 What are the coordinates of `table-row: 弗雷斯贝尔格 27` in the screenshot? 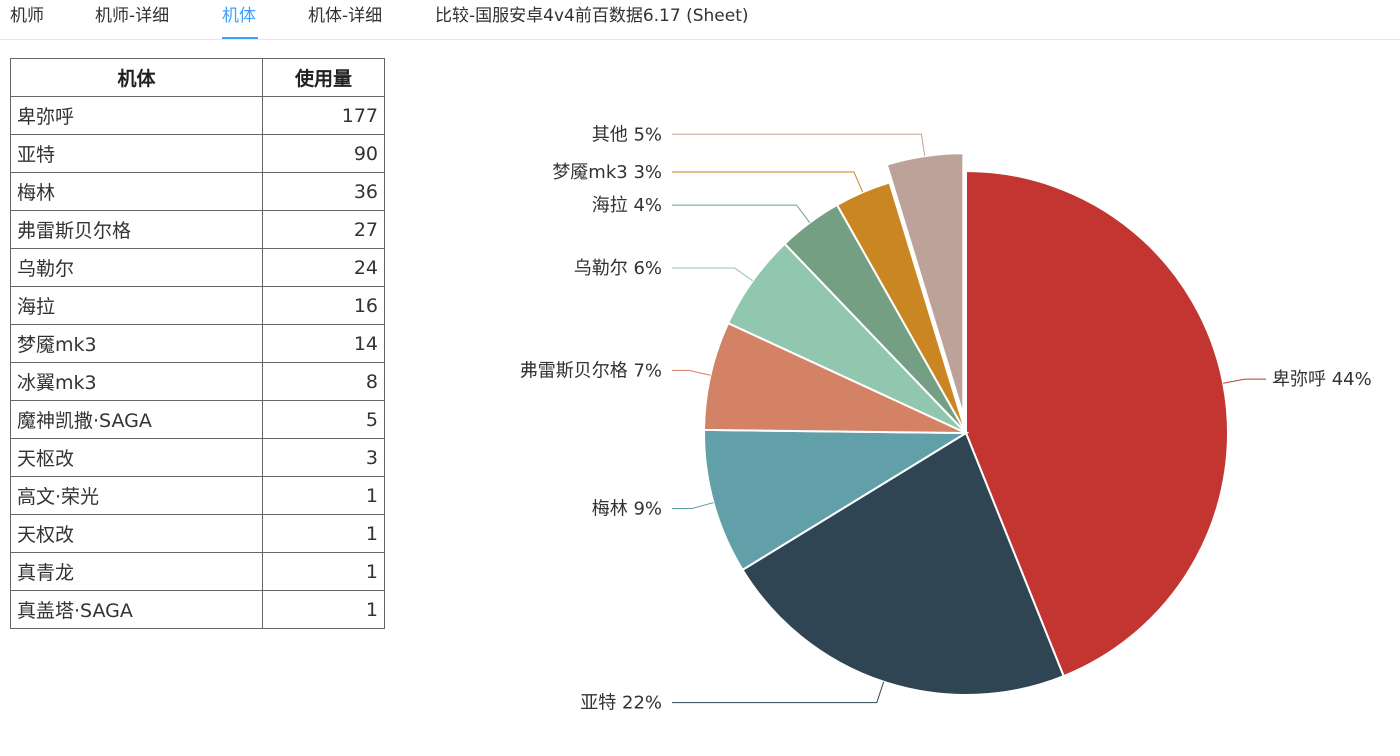 It's located at (197, 229).